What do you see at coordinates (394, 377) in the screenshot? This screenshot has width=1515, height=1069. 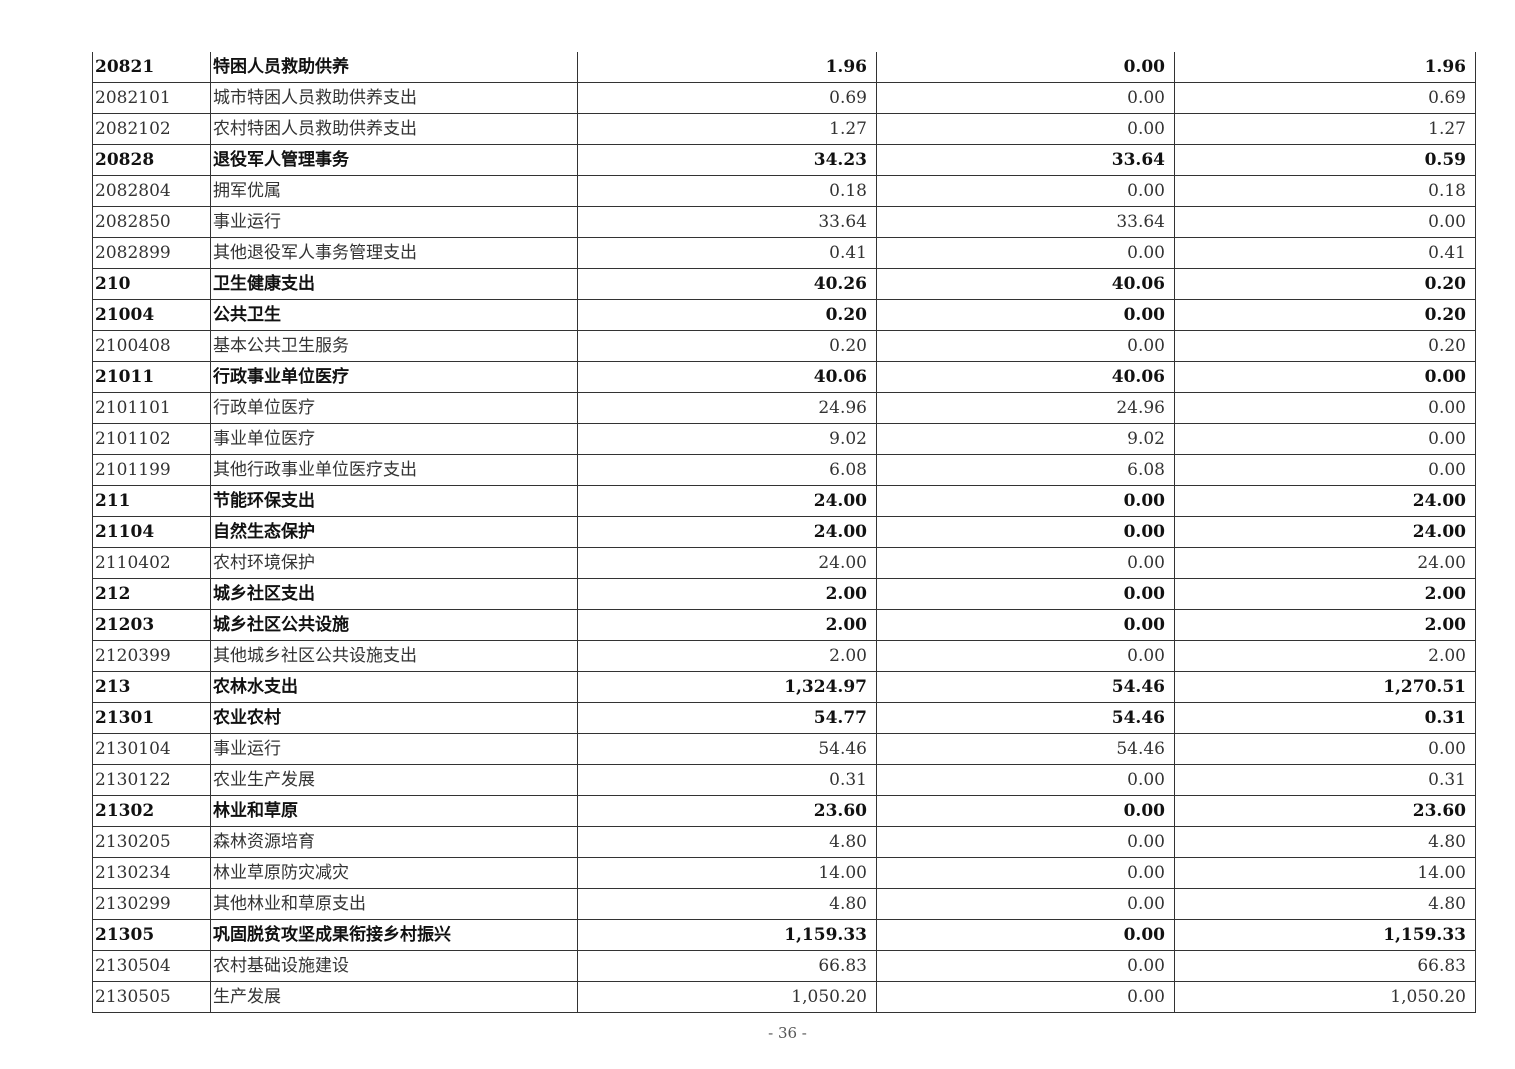 I see `name-cell: 行政事业单位医疗` at bounding box center [394, 377].